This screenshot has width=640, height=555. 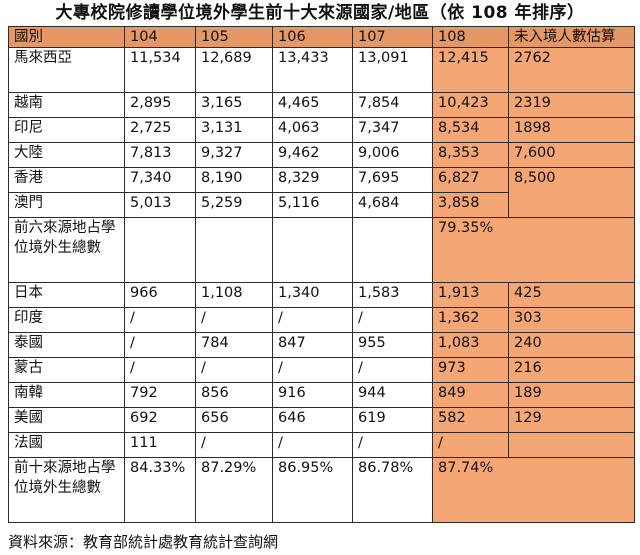 I want to click on country-cell: 澳門, so click(x=66, y=205).